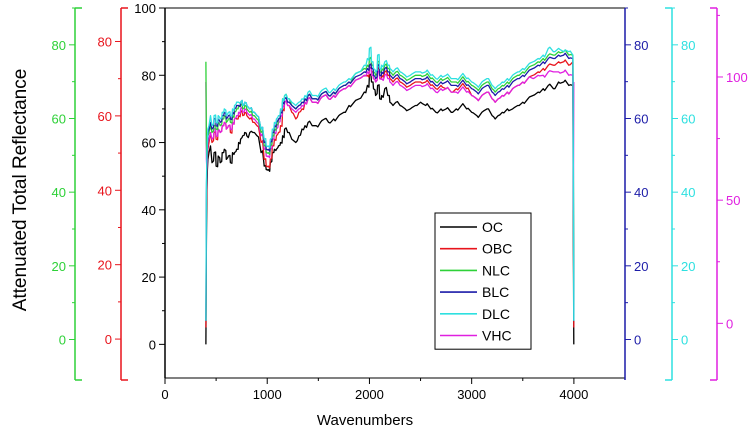 The width and height of the screenshot is (752, 432). Describe the element at coordinates (267, 394) in the screenshot. I see `x-tick-label: 1000` at that location.